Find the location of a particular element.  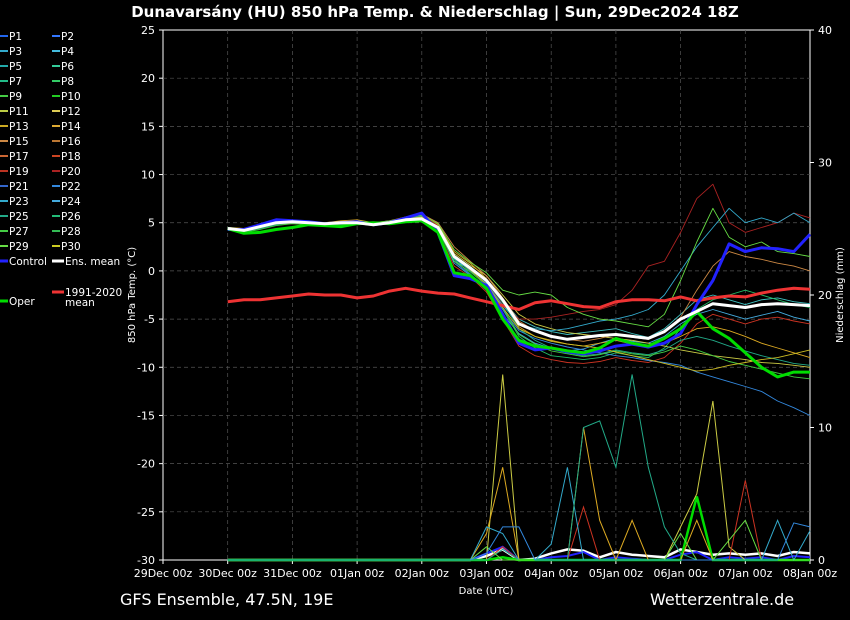

x-axis-label: Date (UTC) is located at coordinates (486, 591).